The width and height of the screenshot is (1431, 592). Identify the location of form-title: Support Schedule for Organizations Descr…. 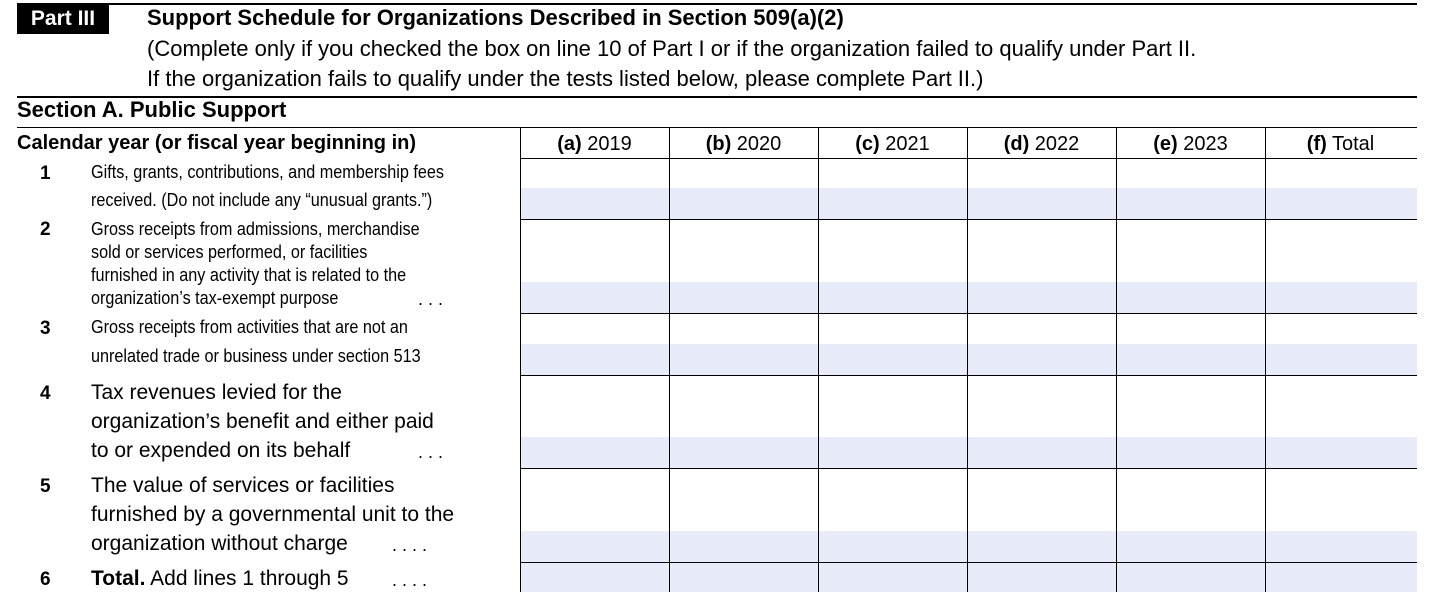
(495, 17).